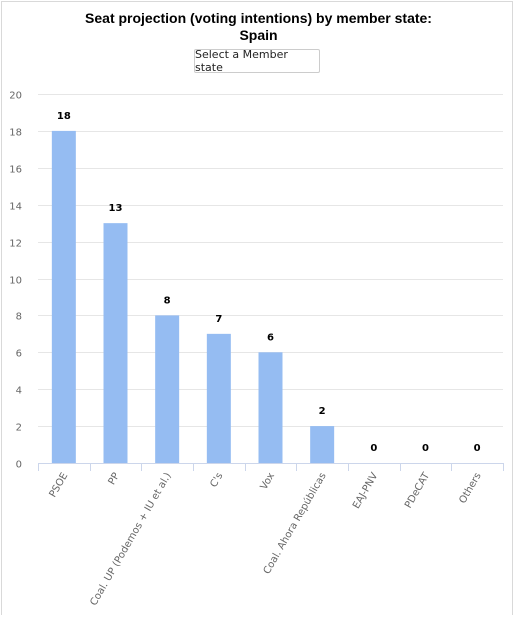 This screenshot has height=619, width=517. What do you see at coordinates (19, 465) in the screenshot?
I see `y-tick-label: 0` at bounding box center [19, 465].